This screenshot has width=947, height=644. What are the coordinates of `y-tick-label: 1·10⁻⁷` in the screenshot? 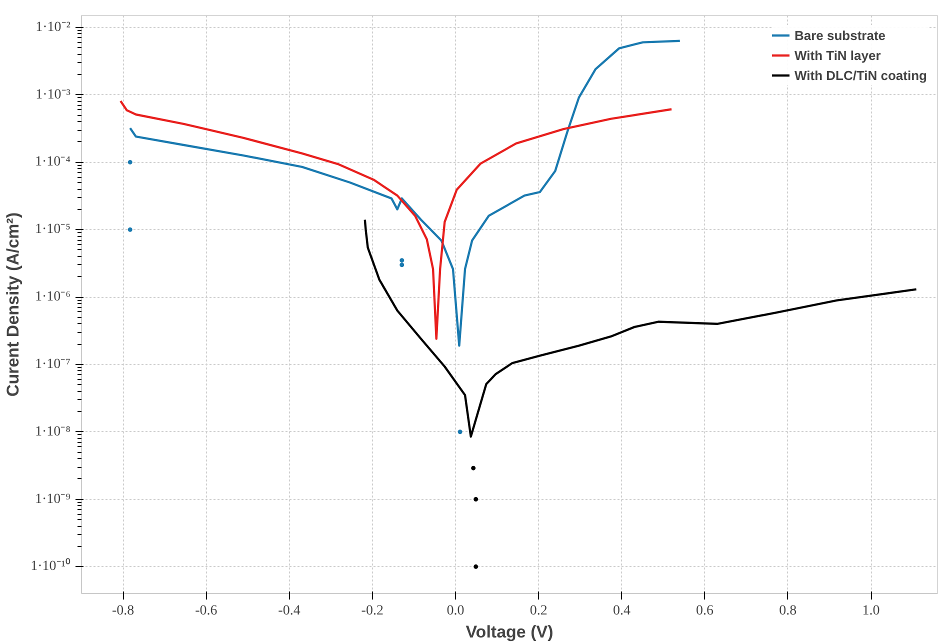 It's located at (52, 364).